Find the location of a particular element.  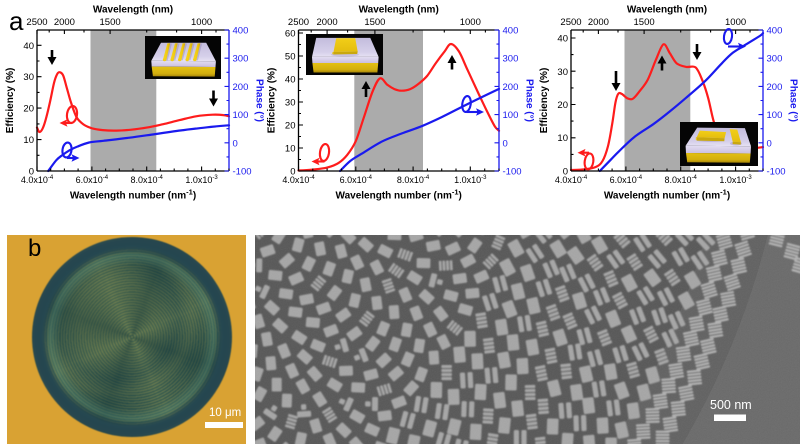

svg-text: a is located at coordinates (16, 21).